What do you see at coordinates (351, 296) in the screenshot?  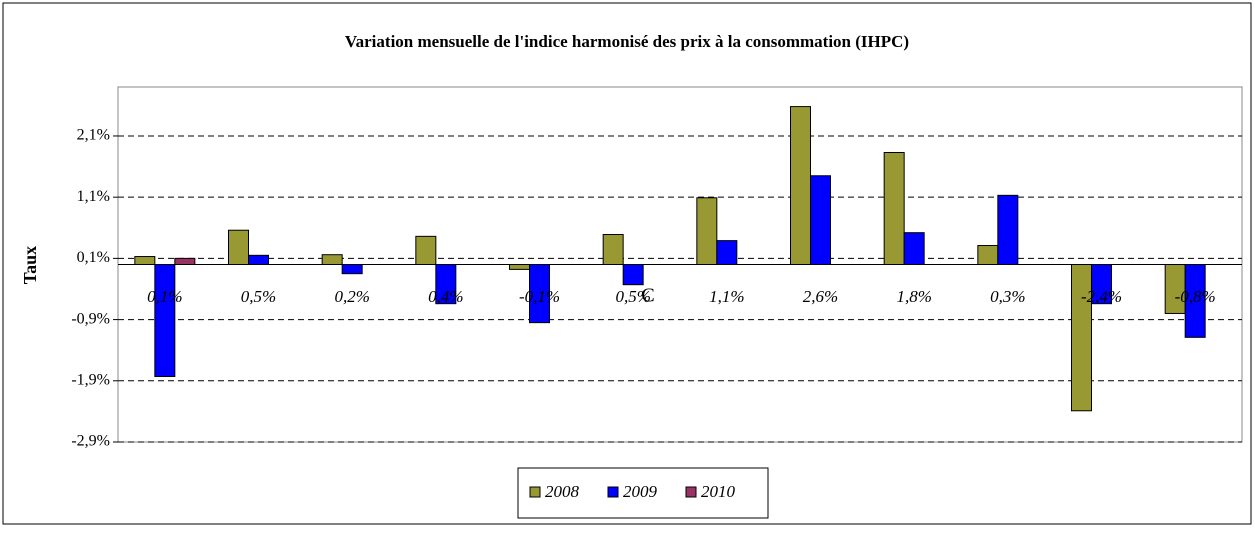 I see `x-tick-label: 0,2%` at bounding box center [351, 296].